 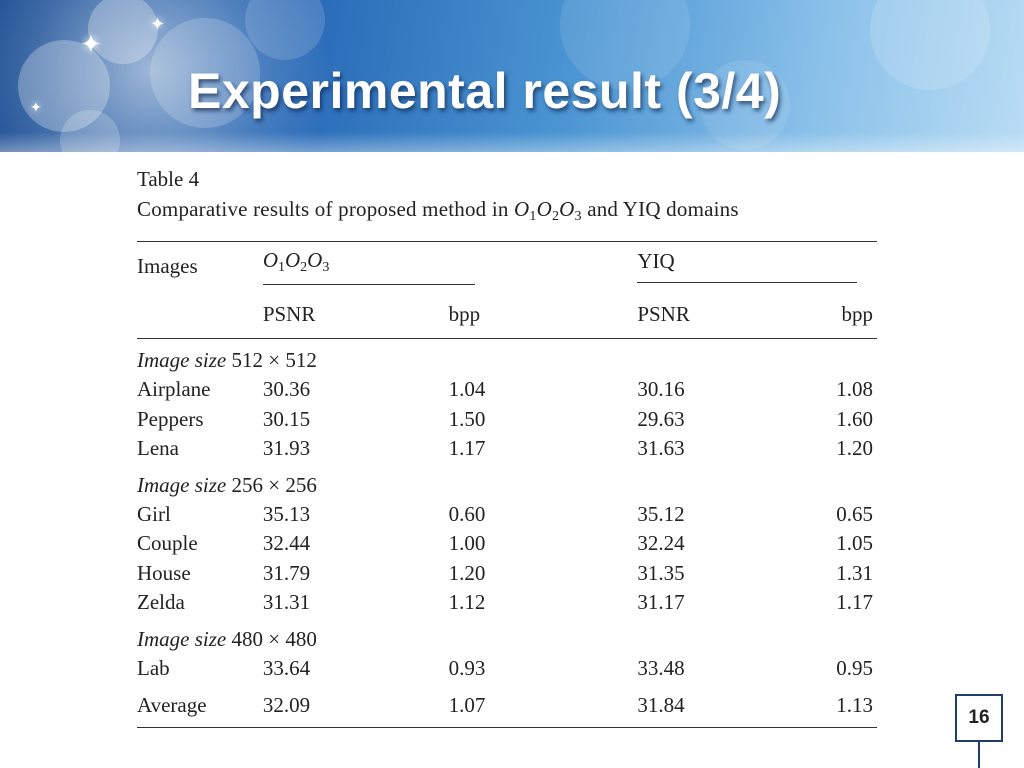 I want to click on page-number-connector, so click(x=979, y=755).